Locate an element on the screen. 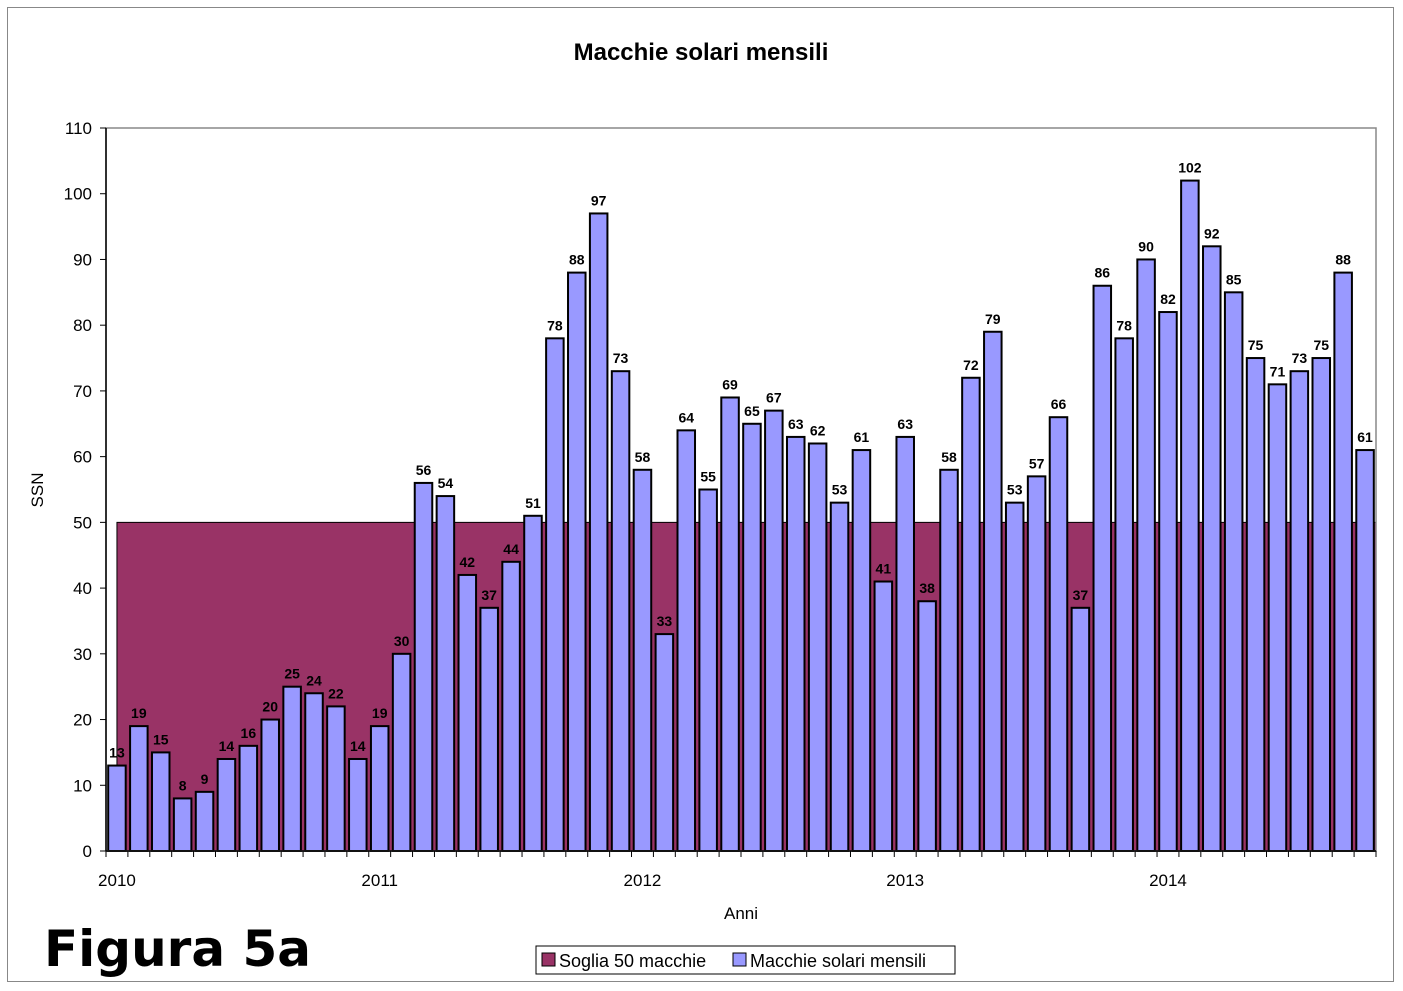 The height and width of the screenshot is (991, 1403). y-tick-label: 20 is located at coordinates (82, 720).